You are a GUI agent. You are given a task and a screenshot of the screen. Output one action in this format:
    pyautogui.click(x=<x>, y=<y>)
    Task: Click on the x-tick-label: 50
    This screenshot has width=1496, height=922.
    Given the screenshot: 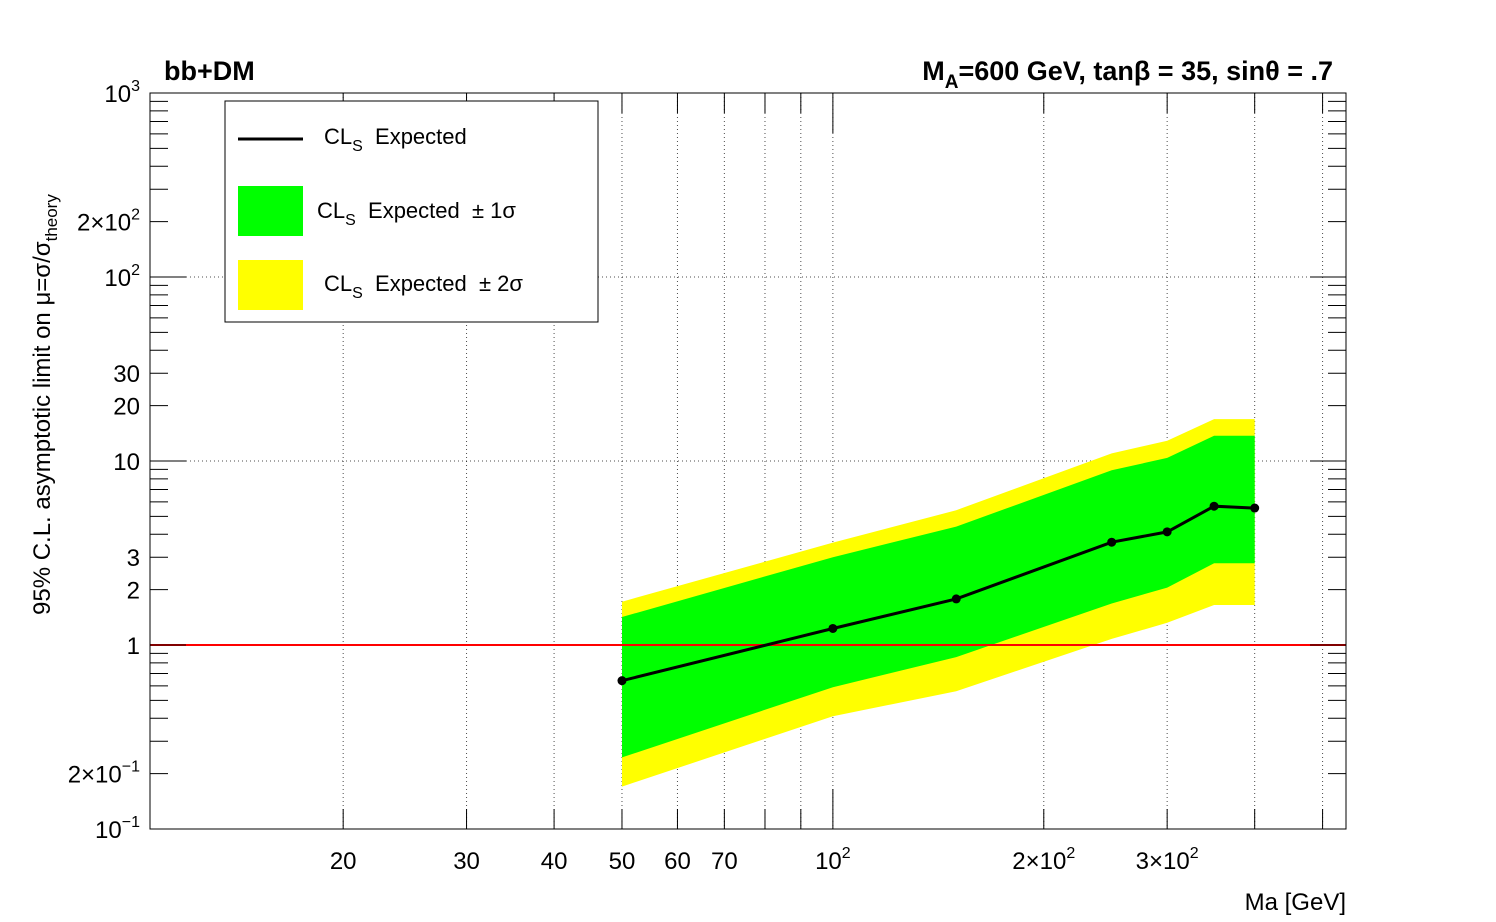 What is the action you would take?
    pyautogui.click(x=622, y=861)
    